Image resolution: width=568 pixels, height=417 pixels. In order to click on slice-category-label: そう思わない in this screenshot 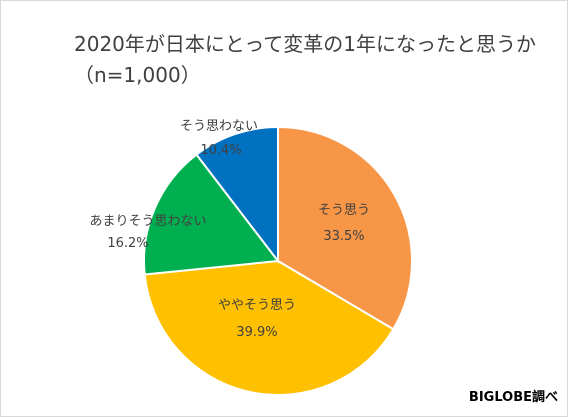, I will do `click(219, 126)`.